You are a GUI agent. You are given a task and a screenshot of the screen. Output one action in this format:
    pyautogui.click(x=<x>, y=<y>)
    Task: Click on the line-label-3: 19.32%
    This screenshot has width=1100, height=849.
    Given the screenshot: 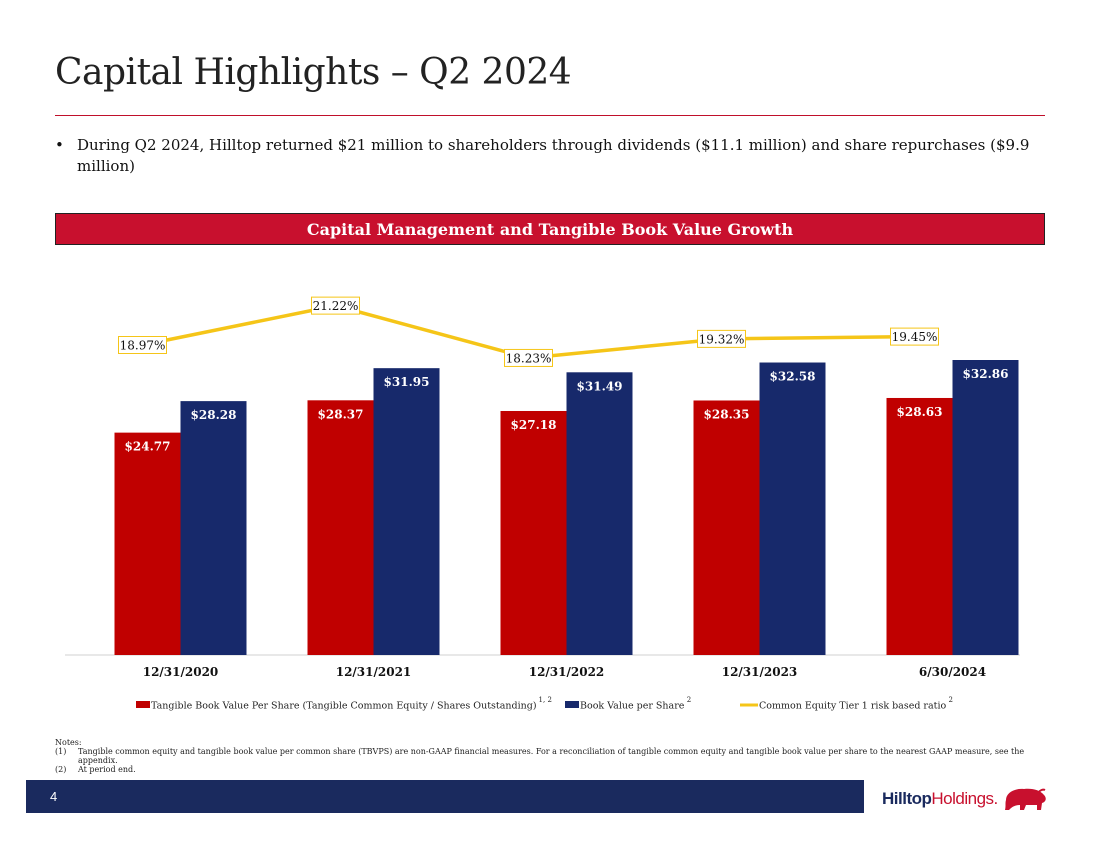 What is the action you would take?
    pyautogui.click(x=722, y=339)
    